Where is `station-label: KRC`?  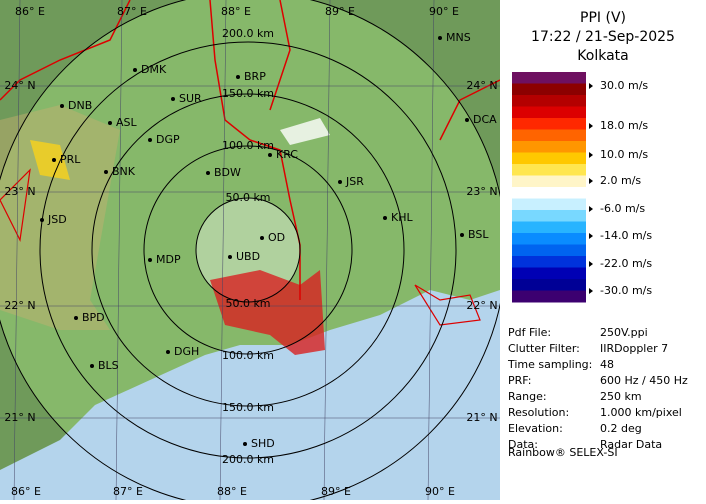
station-label: KRC is located at coordinates (287, 154).